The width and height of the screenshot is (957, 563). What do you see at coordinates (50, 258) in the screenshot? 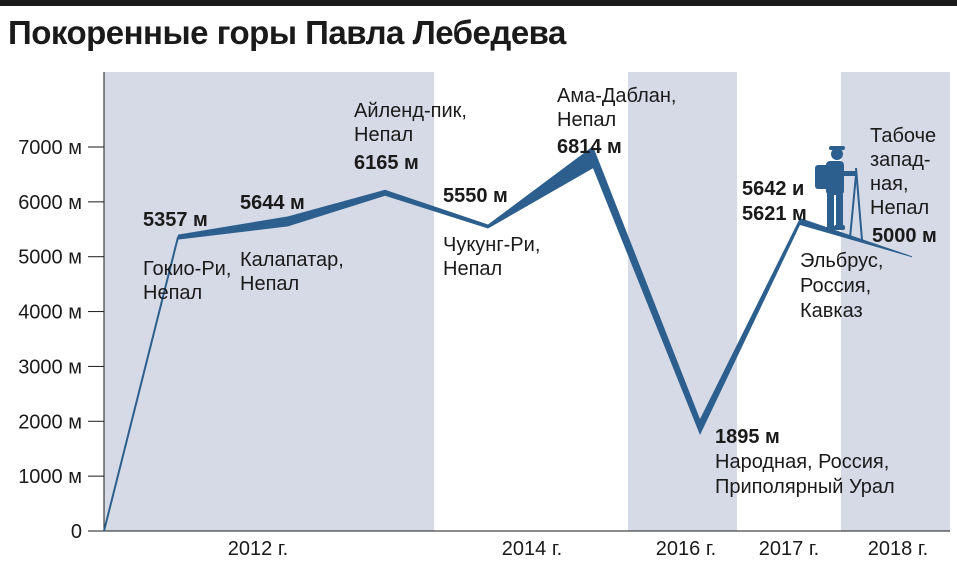
I see `y-tick-label: 5000 м` at bounding box center [50, 258].